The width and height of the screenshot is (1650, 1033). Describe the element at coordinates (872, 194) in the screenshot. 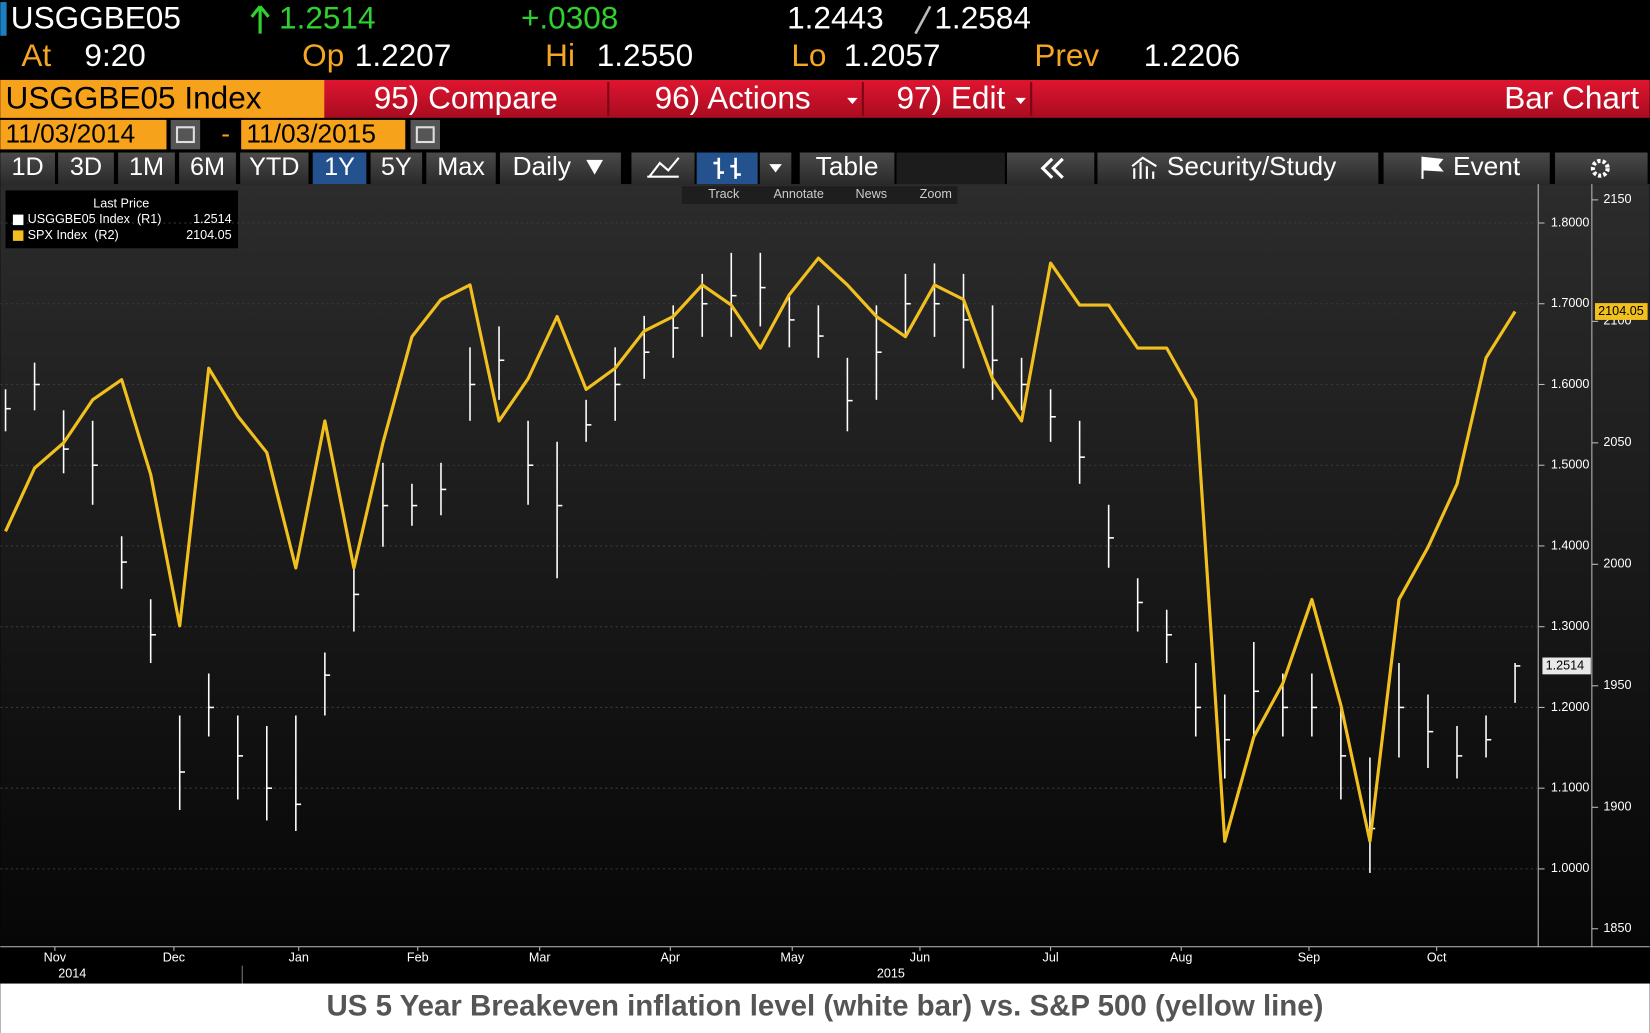

I see `tool-label: News` at that location.